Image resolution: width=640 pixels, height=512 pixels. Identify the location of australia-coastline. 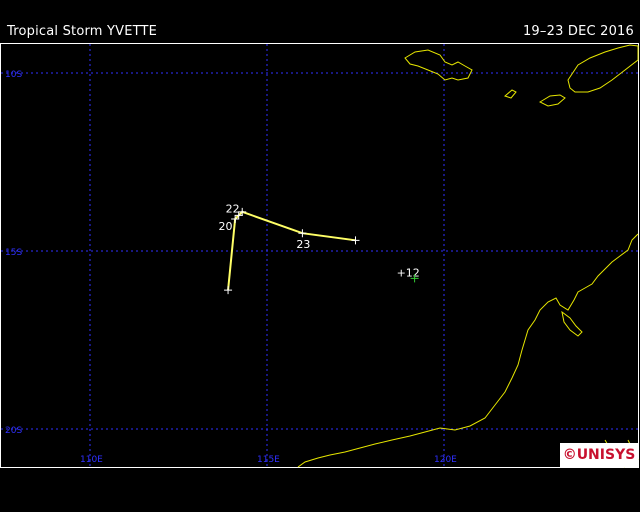
(572, 323).